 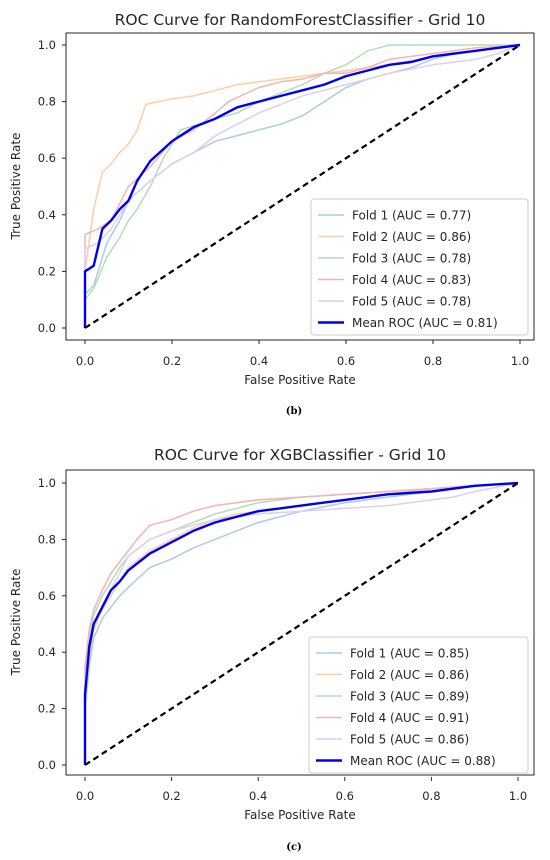 I want to click on legend-entry: Fold 3 (AUC = 0.89), so click(x=409, y=697).